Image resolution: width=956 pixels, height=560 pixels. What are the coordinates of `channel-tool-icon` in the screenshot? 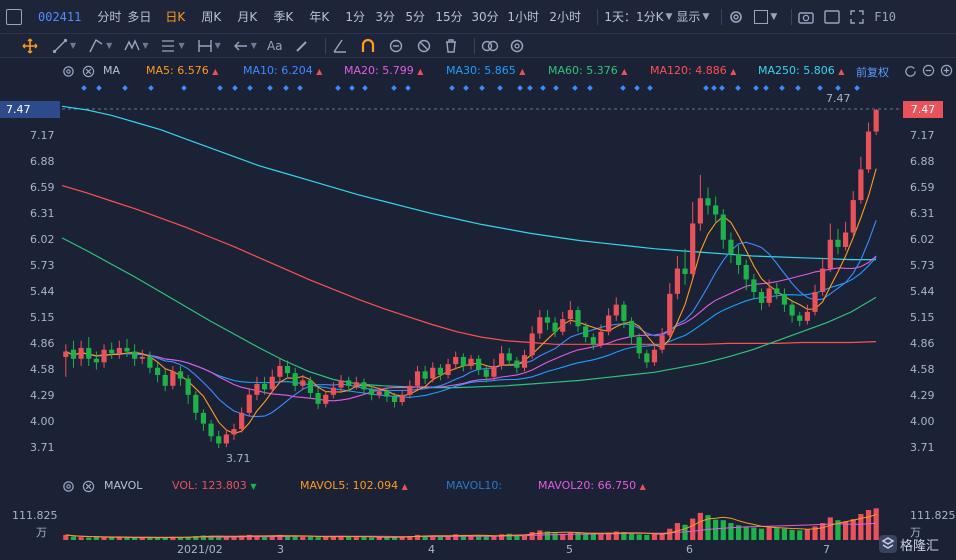 It's located at (96, 46).